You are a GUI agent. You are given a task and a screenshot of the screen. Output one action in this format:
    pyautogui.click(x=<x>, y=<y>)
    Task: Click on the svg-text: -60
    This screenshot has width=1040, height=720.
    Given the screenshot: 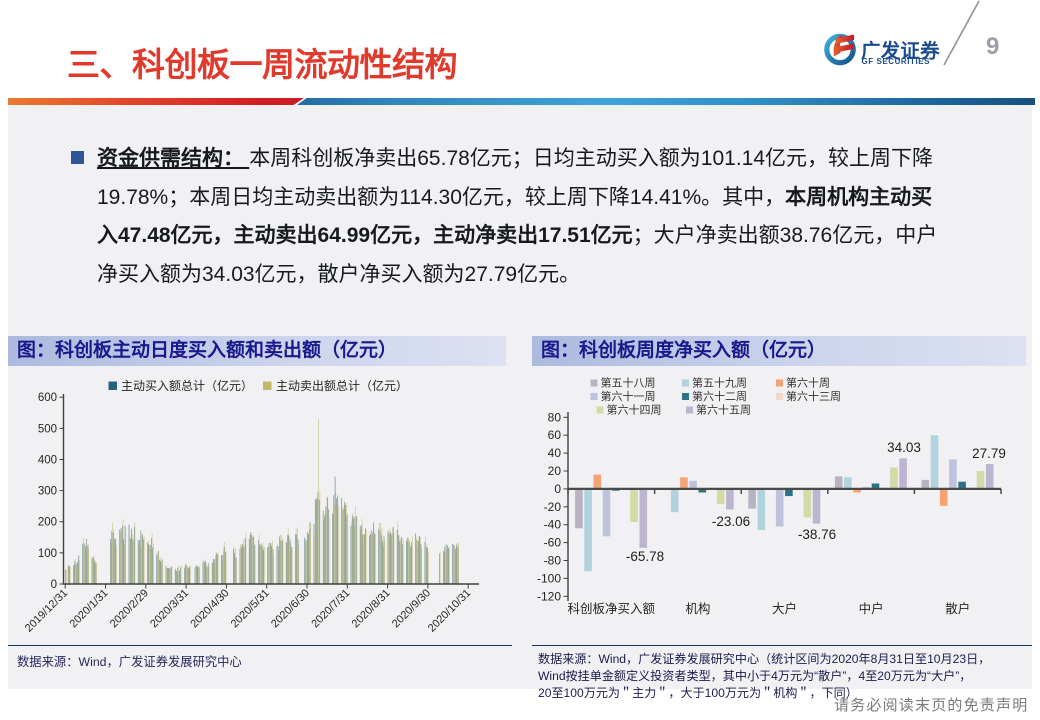 What is the action you would take?
    pyautogui.click(x=553, y=543)
    